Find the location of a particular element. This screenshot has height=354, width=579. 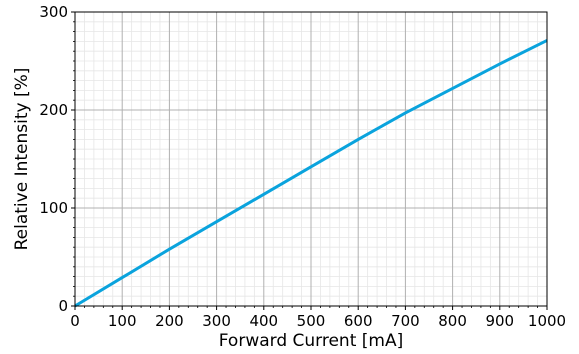

y-tick-label: 200 is located at coordinates (53, 110).